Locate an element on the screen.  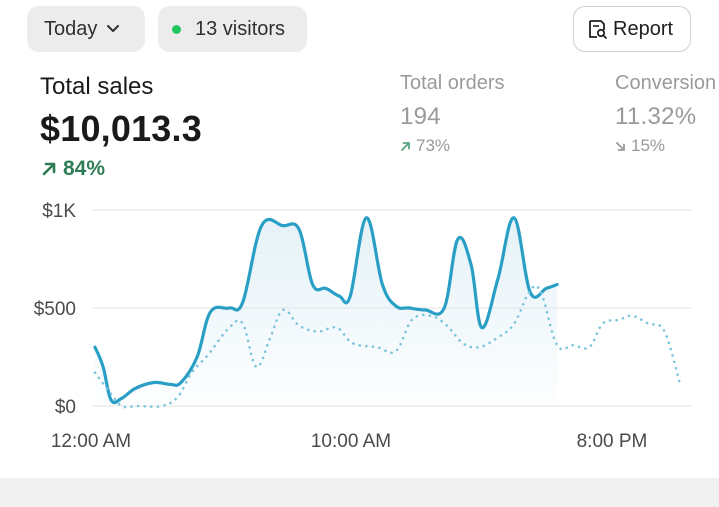
conversion-metric: Conversion 11.32% 15% is located at coordinates (667, 114).